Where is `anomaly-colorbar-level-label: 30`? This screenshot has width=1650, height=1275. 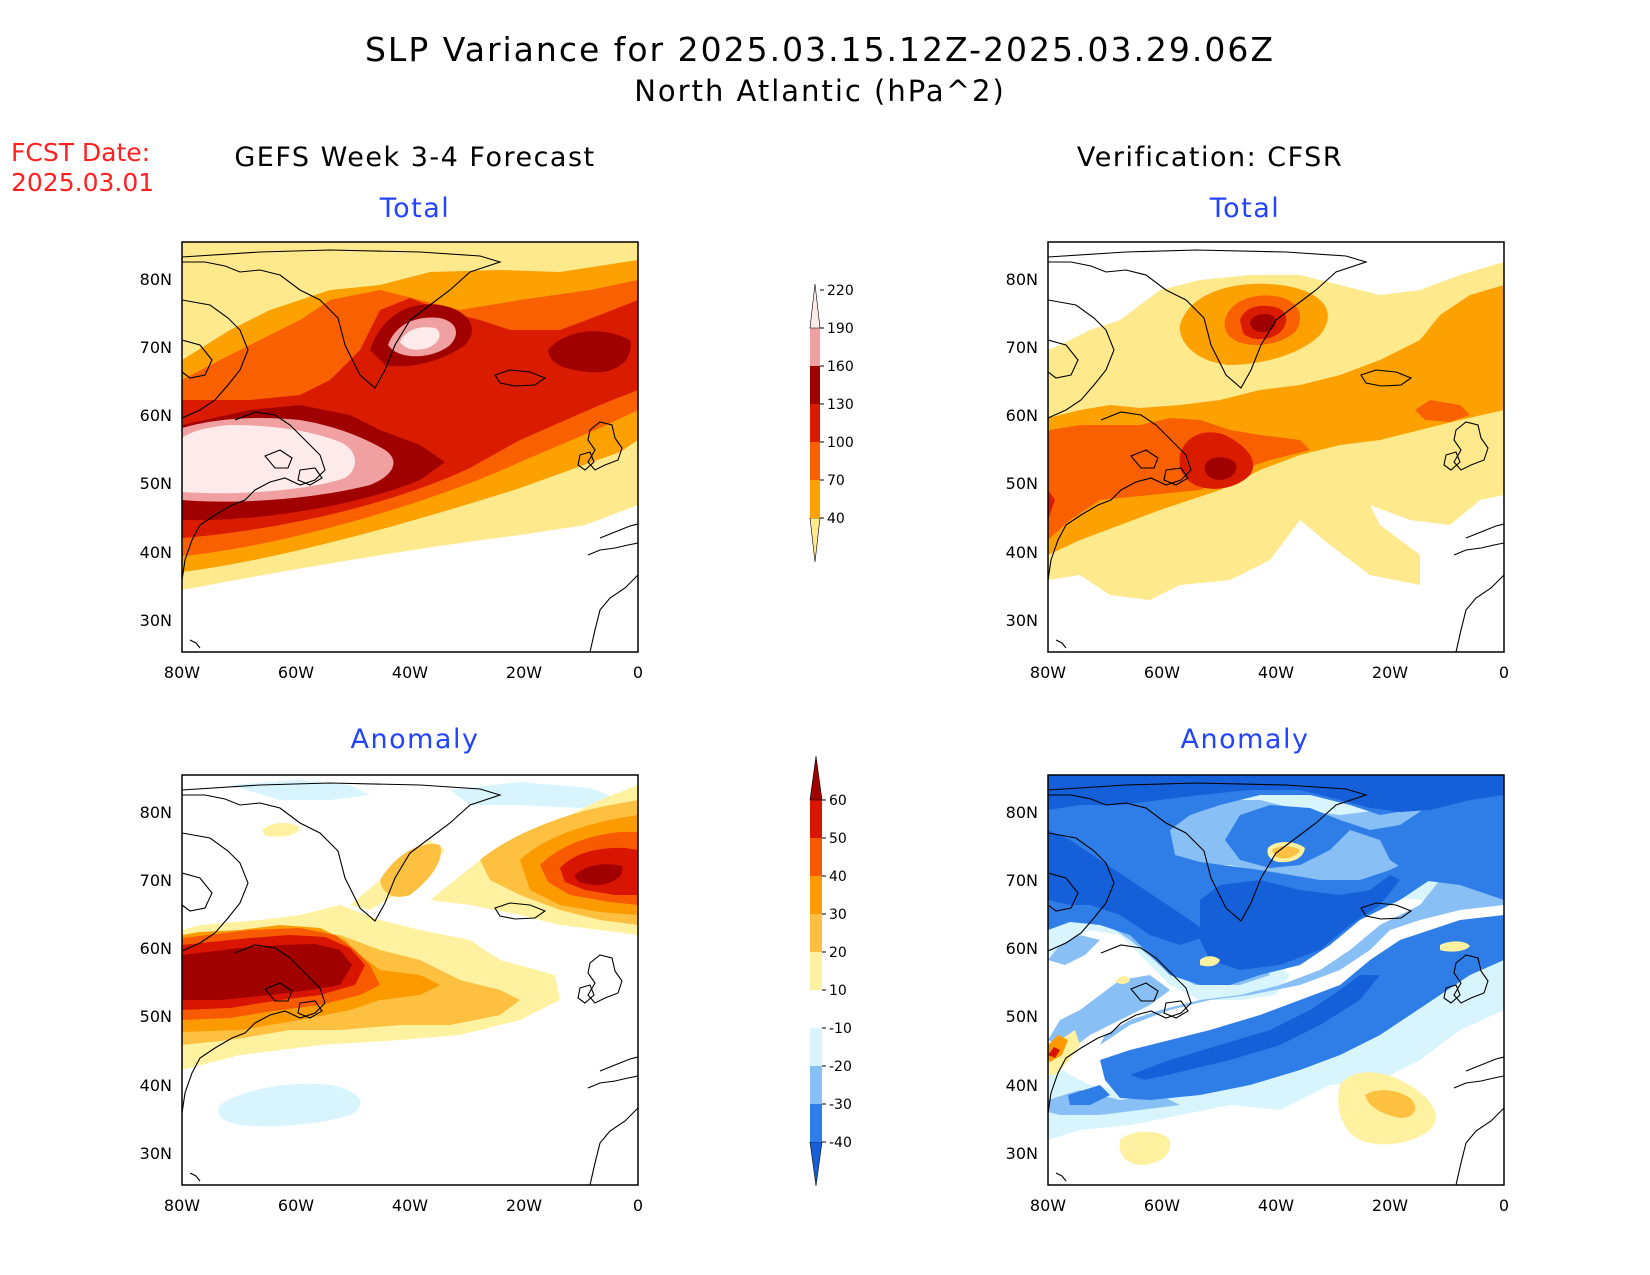 anomaly-colorbar-level-label: 30 is located at coordinates (838, 915).